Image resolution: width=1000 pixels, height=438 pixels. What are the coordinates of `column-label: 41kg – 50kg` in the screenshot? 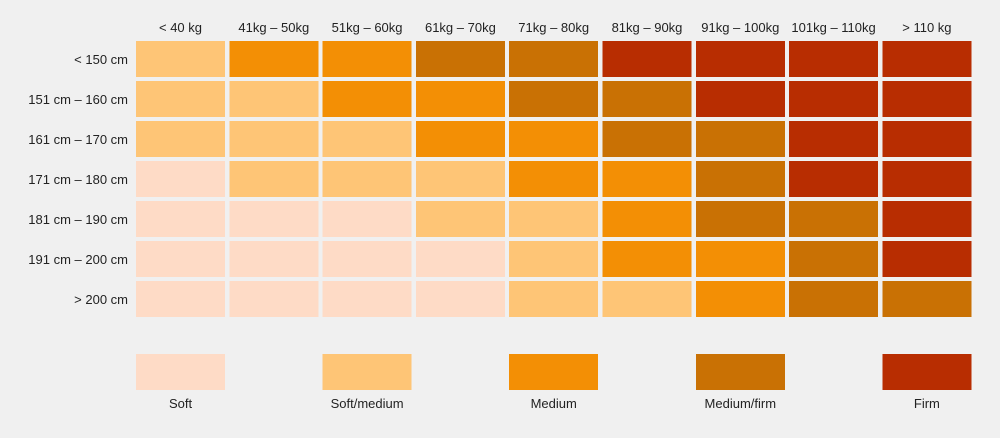 It's located at (273, 27).